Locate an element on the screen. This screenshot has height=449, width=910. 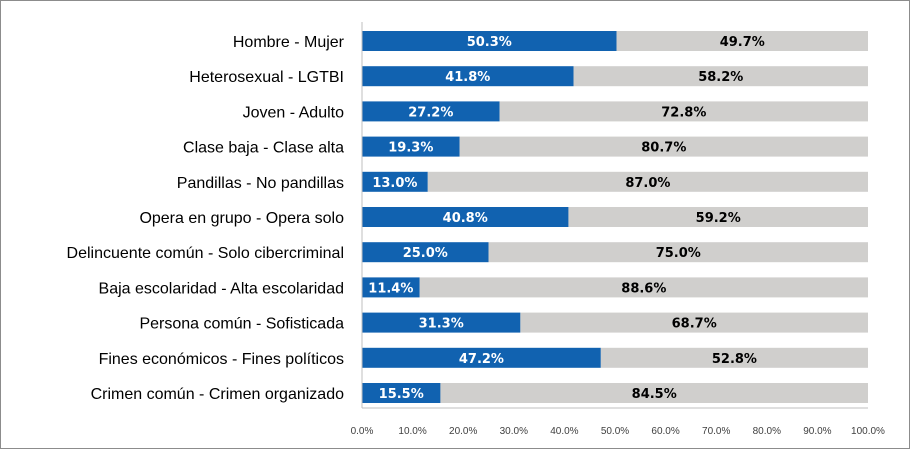
data-label-first: 40.8% is located at coordinates (465, 218).